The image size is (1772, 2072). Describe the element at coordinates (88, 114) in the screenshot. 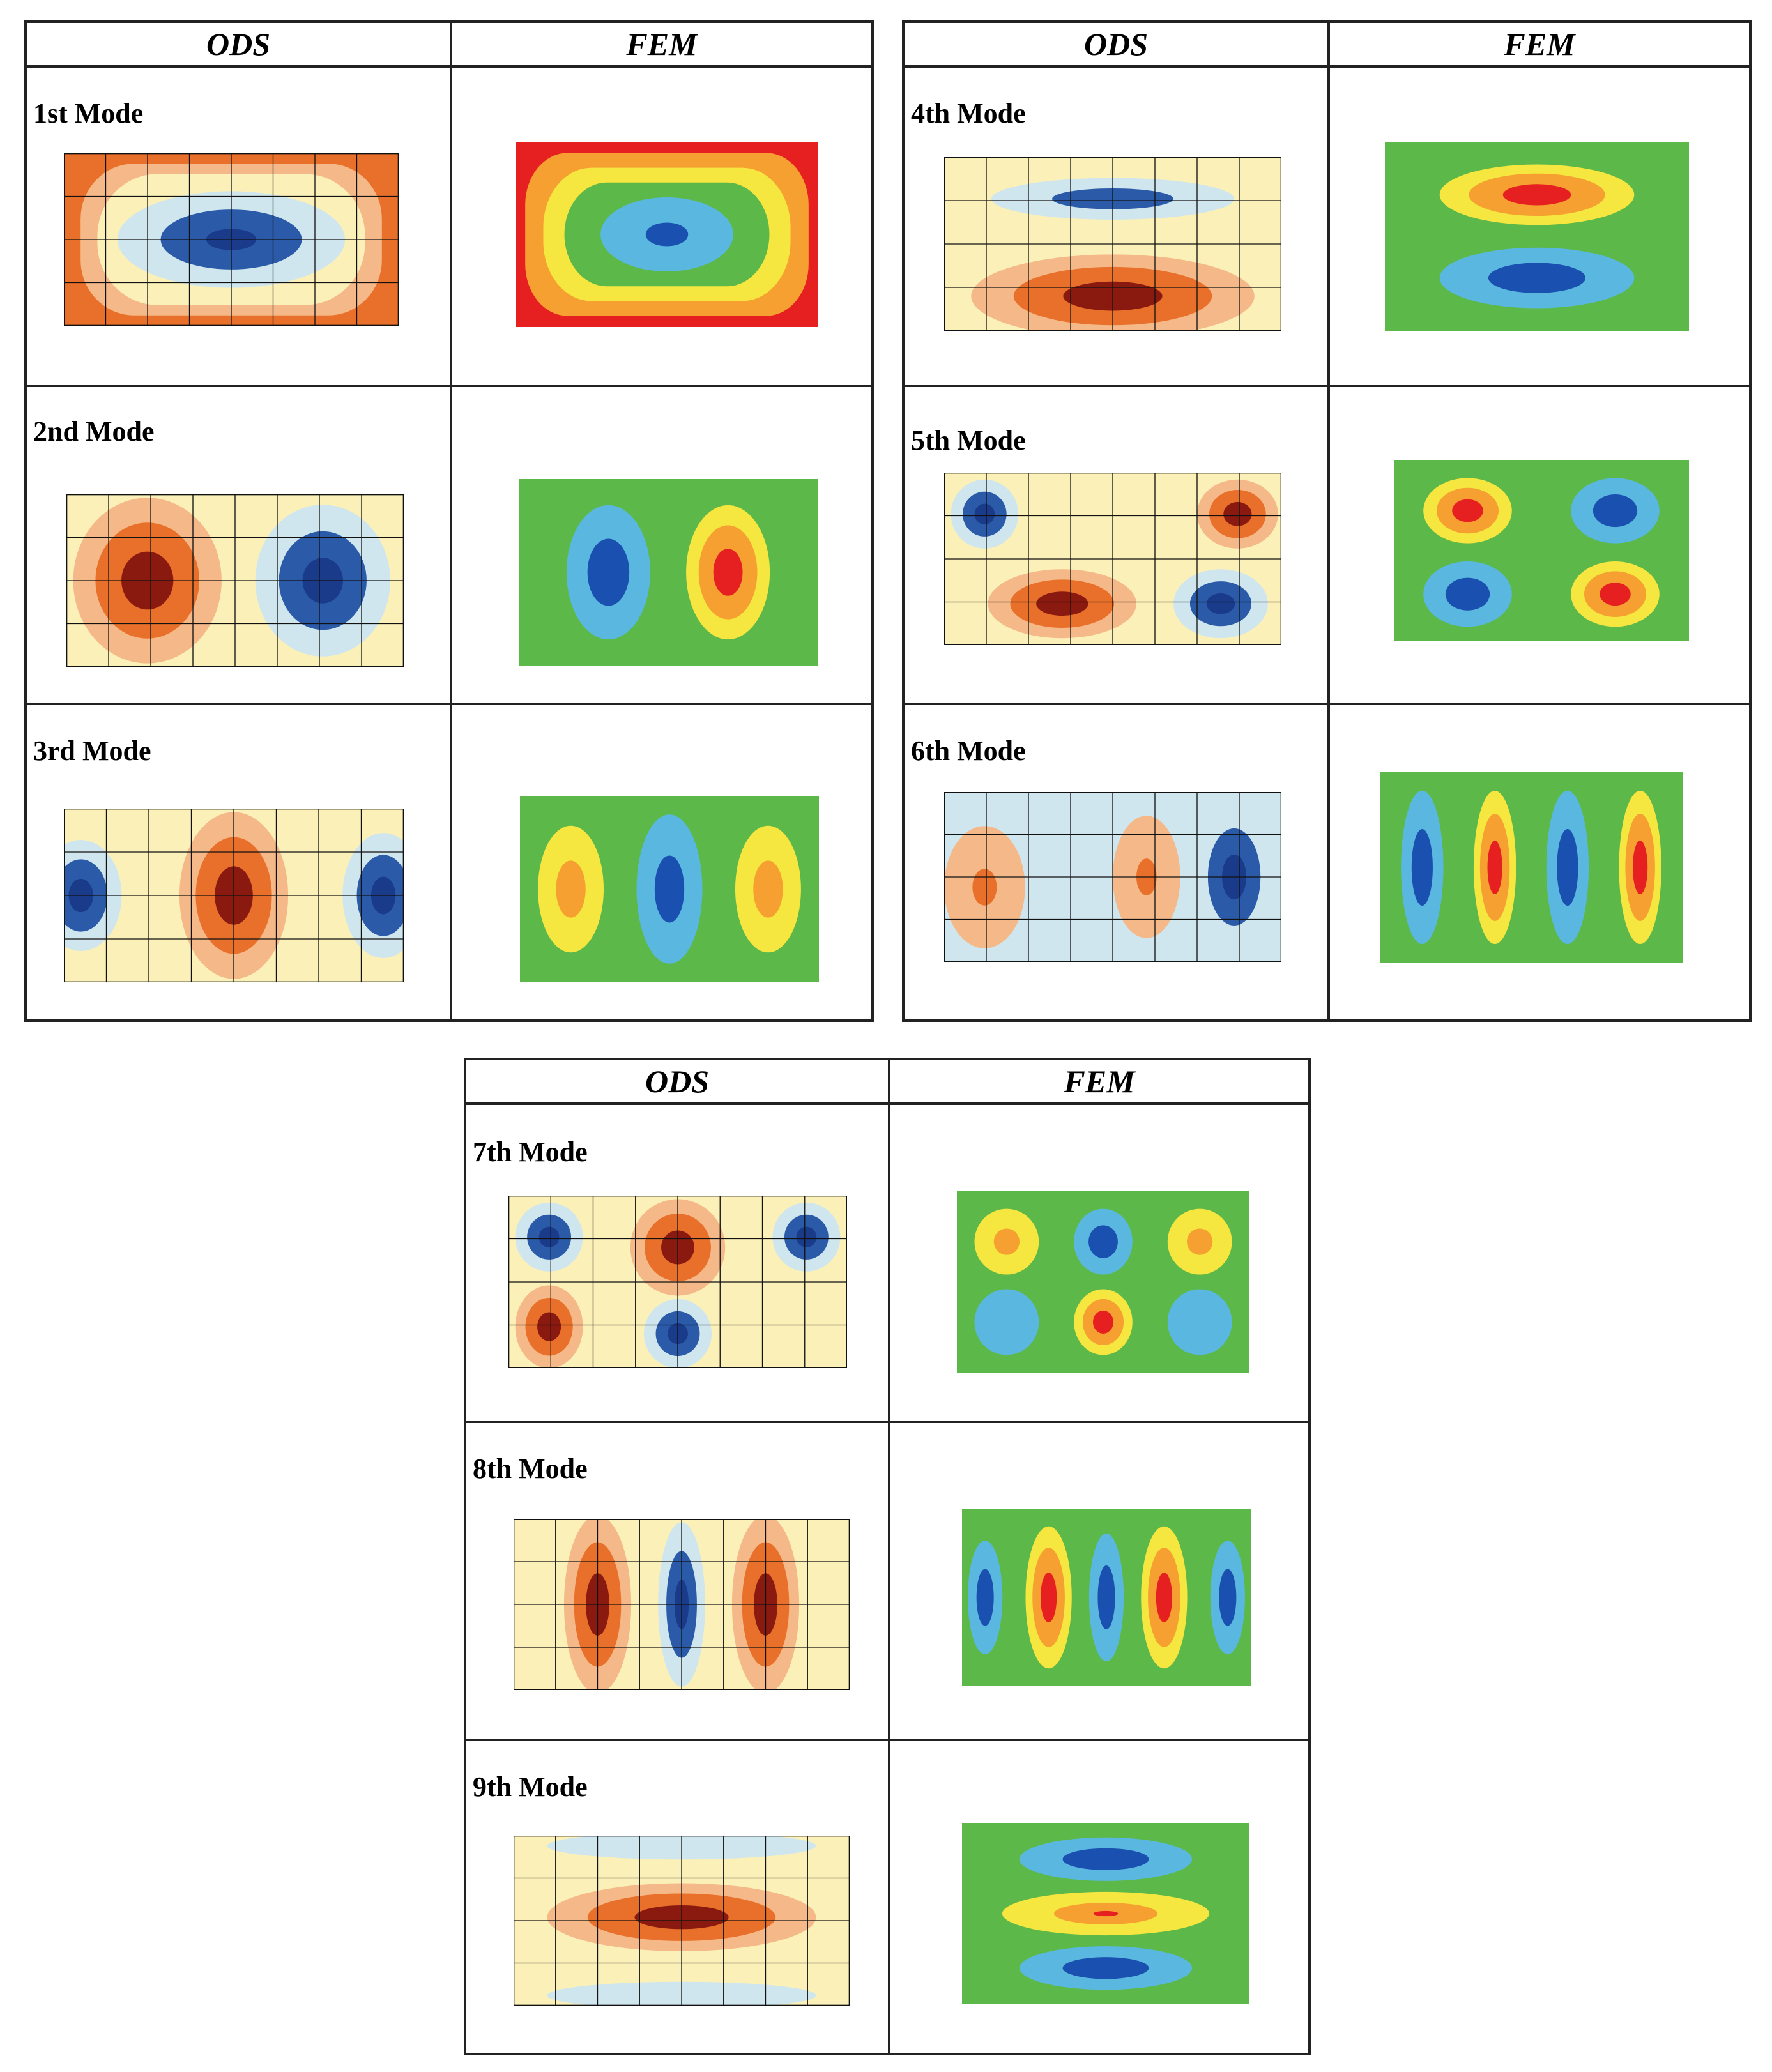

I see `mode-label-1: 1st Mode` at that location.